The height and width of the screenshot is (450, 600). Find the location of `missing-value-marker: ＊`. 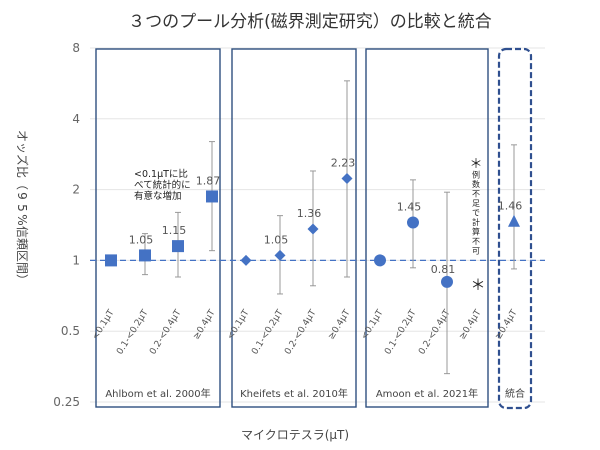

missing-value-marker: ＊ is located at coordinates (477, 285).